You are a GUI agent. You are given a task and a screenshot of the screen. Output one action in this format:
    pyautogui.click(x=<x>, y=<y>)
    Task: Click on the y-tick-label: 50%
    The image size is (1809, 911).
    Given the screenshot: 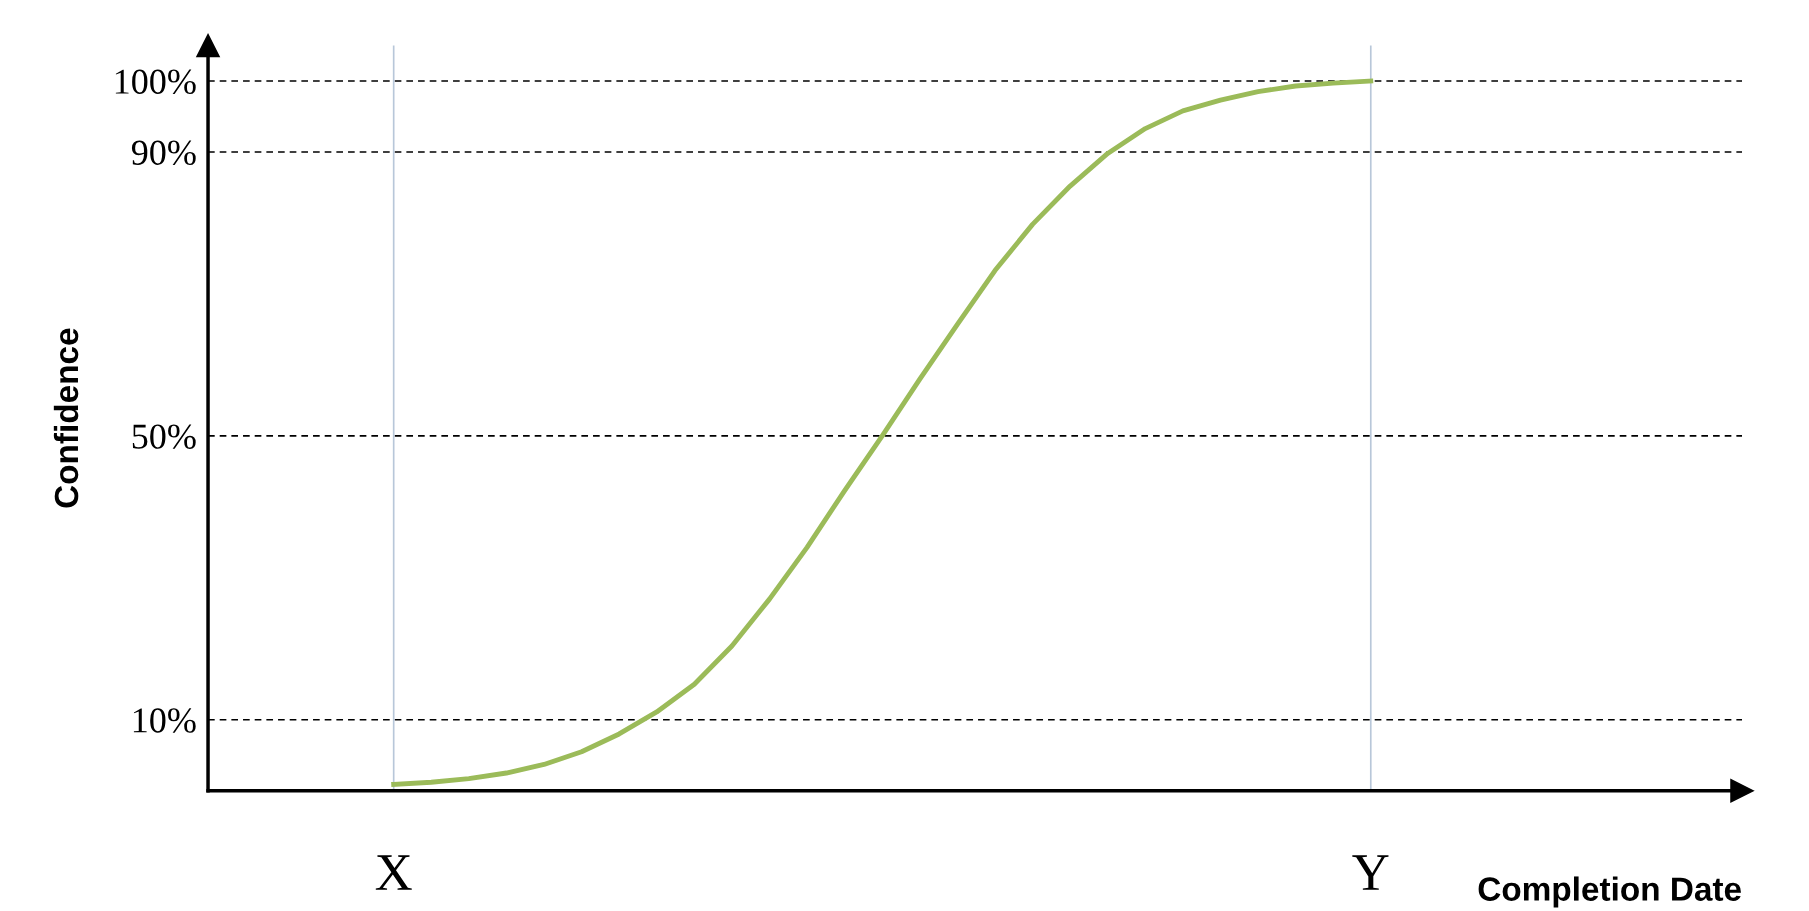 What is the action you would take?
    pyautogui.click(x=164, y=436)
    